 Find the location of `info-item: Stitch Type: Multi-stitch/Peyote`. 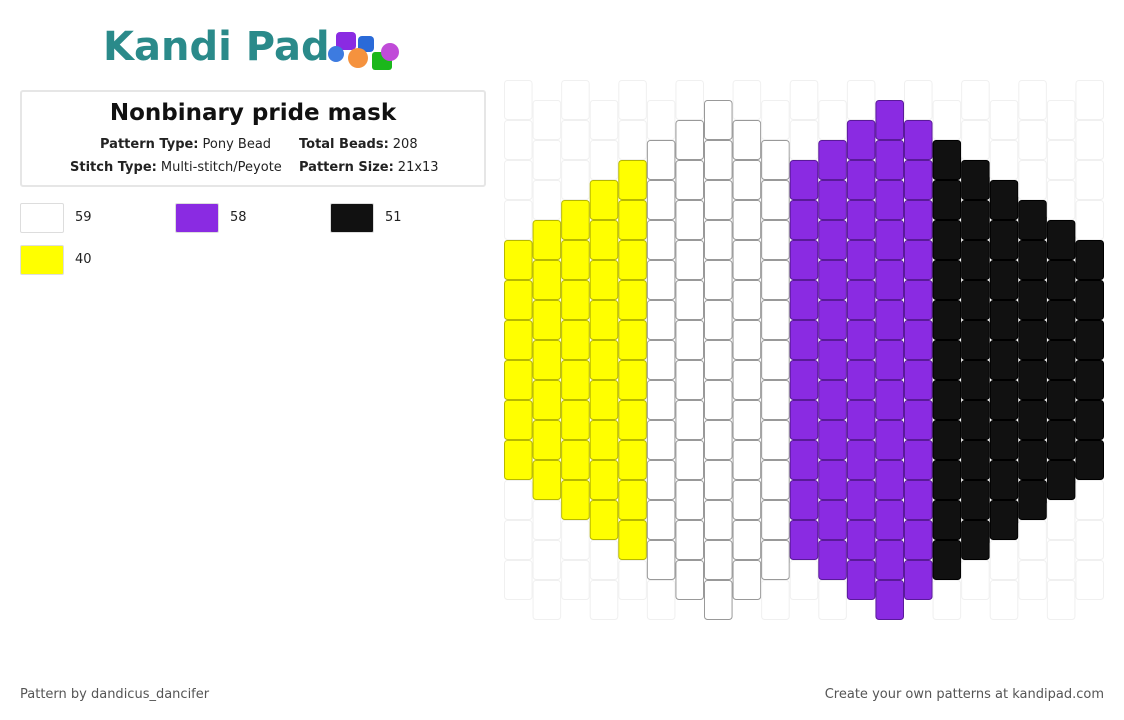

info-item: Stitch Type: Multi-stitch/Peyote is located at coordinates (176, 167).